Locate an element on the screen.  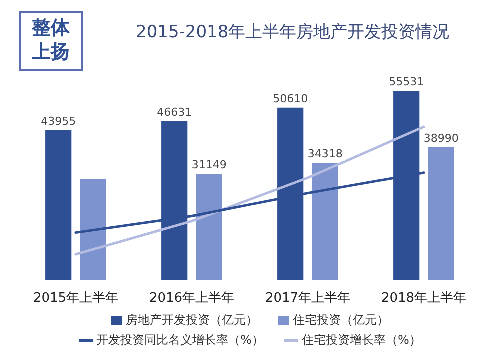
x-tick-label: 2016年上半年 is located at coordinates (192, 298).